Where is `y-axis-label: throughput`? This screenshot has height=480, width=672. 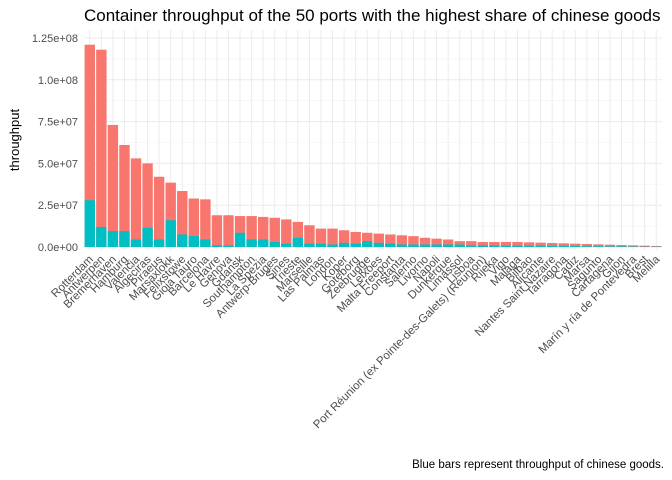
y-axis-label: throughput is located at coordinates (14, 140).